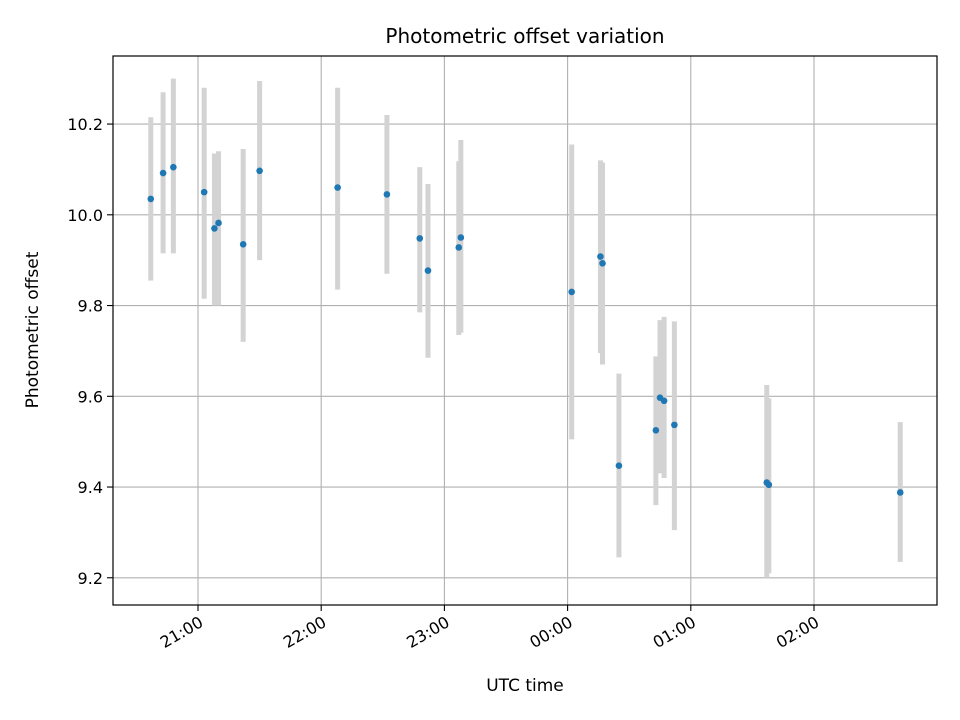  What do you see at coordinates (524, 36) in the screenshot?
I see `chart-title: Photometric offset variation` at bounding box center [524, 36].